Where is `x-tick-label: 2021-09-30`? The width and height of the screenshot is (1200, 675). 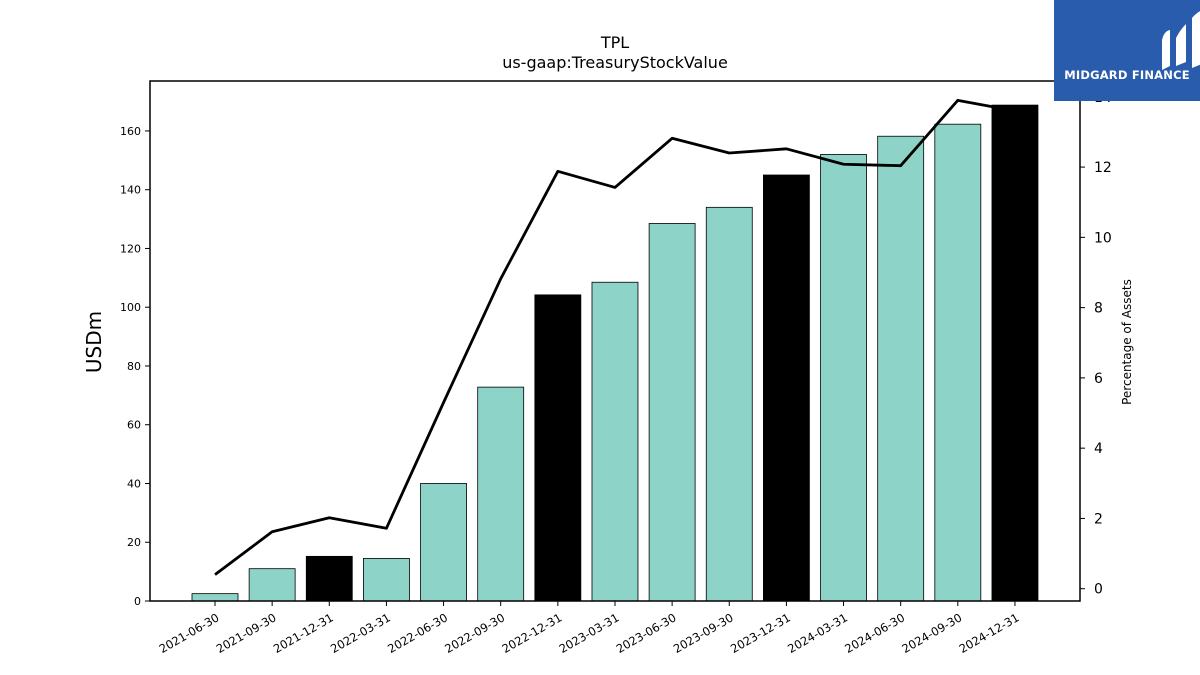 x-tick-label: 2021-09-30 is located at coordinates (246, 633).